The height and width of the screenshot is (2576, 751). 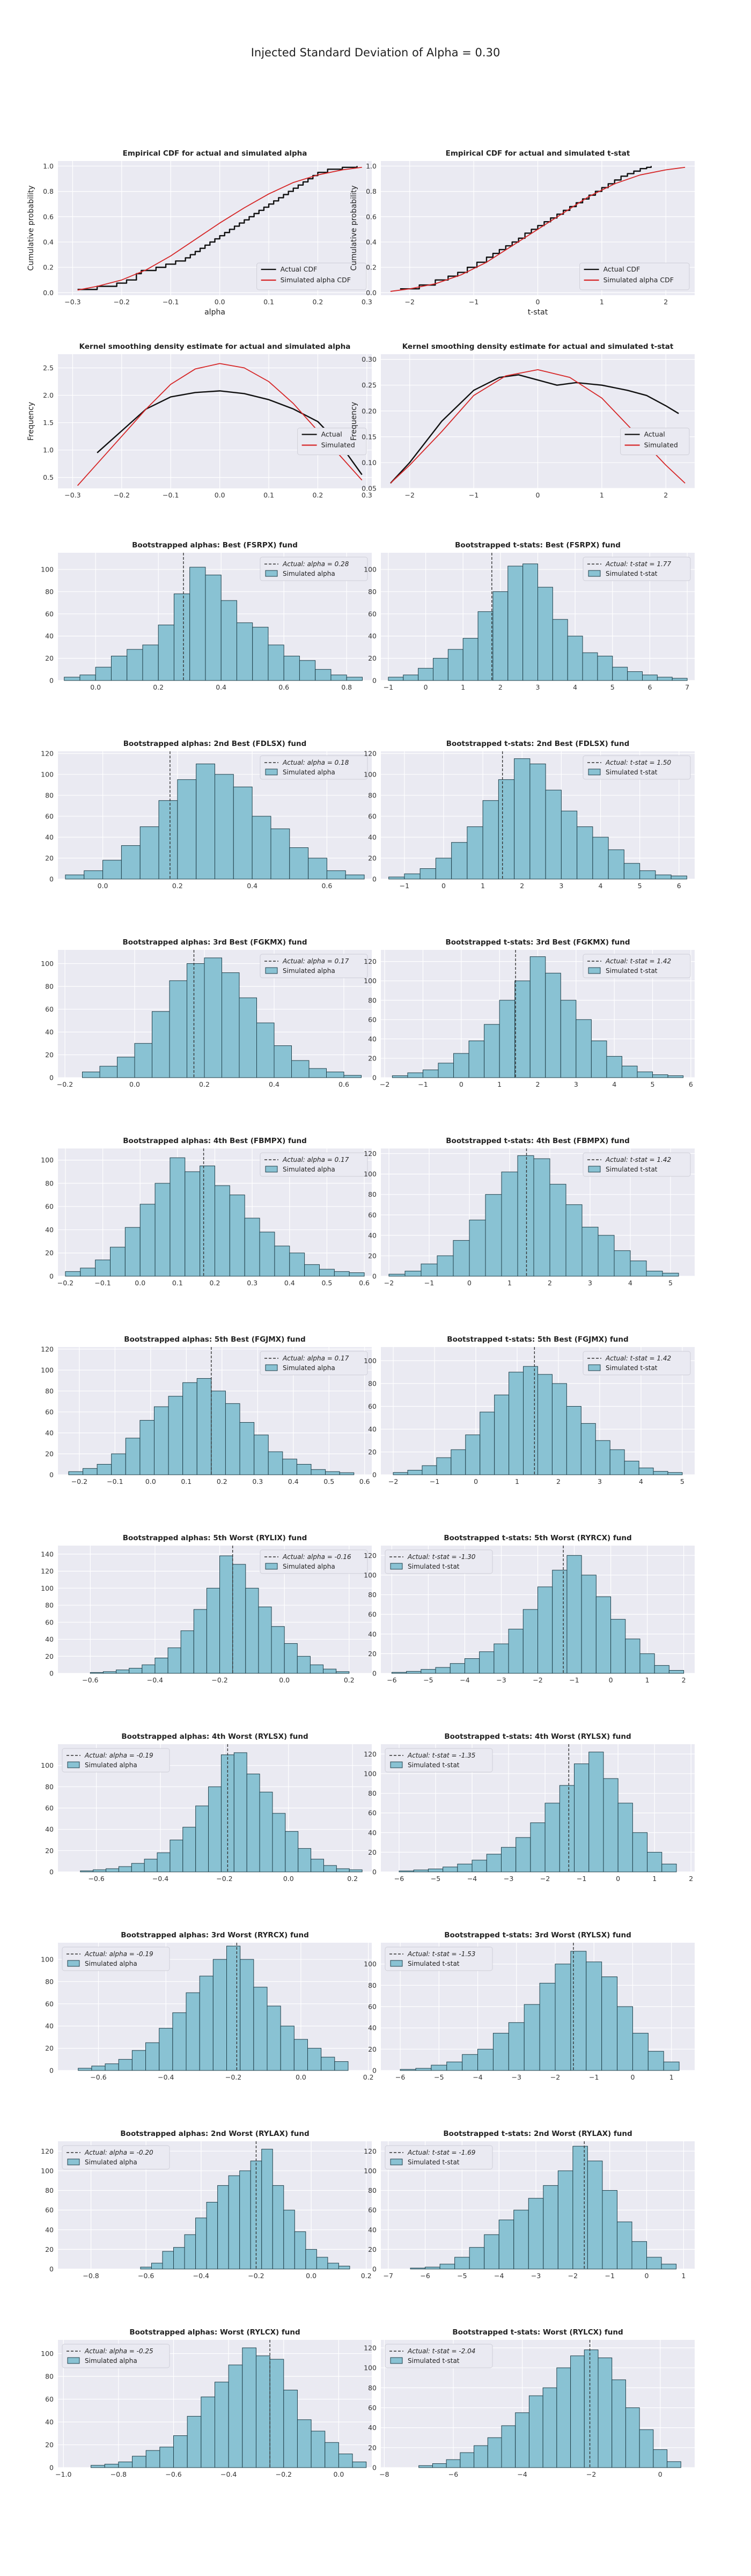 I want to click on y-tick-label: 100, so click(x=48, y=1960).